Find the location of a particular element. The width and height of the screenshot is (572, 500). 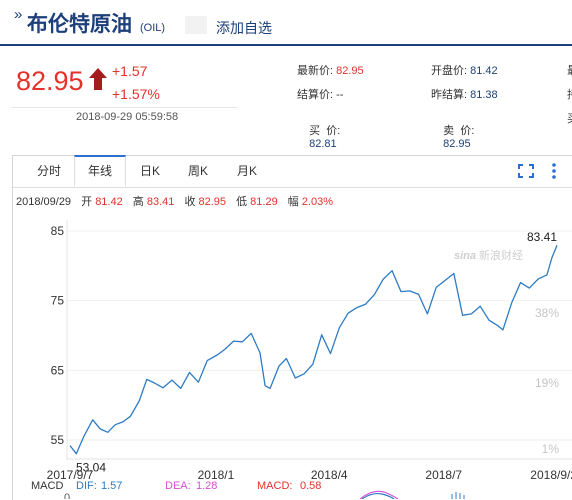

latest-price-value: 82.95 is located at coordinates (350, 71).